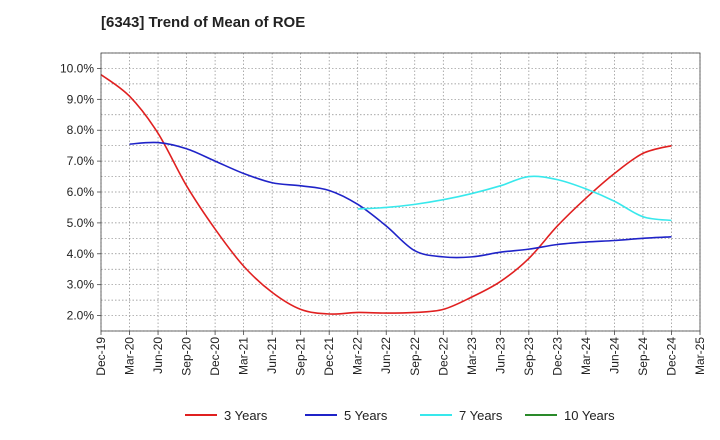  What do you see at coordinates (700, 356) in the screenshot?
I see `x-tick-label: Mar-25` at bounding box center [700, 356].